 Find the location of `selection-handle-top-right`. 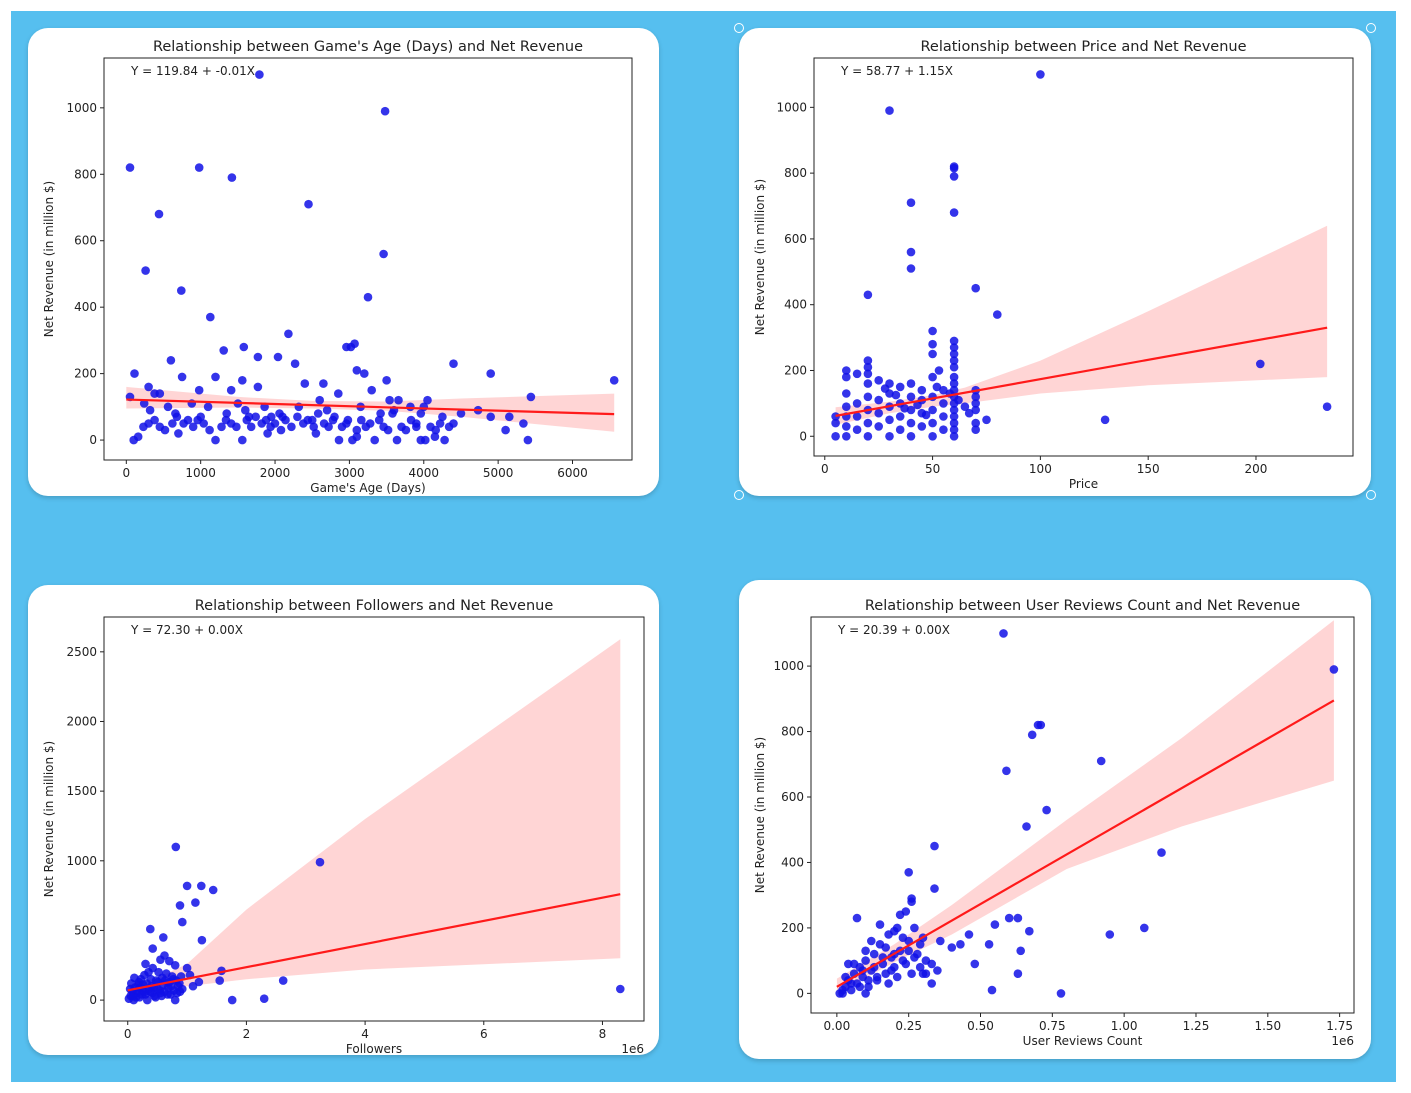

selection-handle-top-right is located at coordinates (1371, 28).